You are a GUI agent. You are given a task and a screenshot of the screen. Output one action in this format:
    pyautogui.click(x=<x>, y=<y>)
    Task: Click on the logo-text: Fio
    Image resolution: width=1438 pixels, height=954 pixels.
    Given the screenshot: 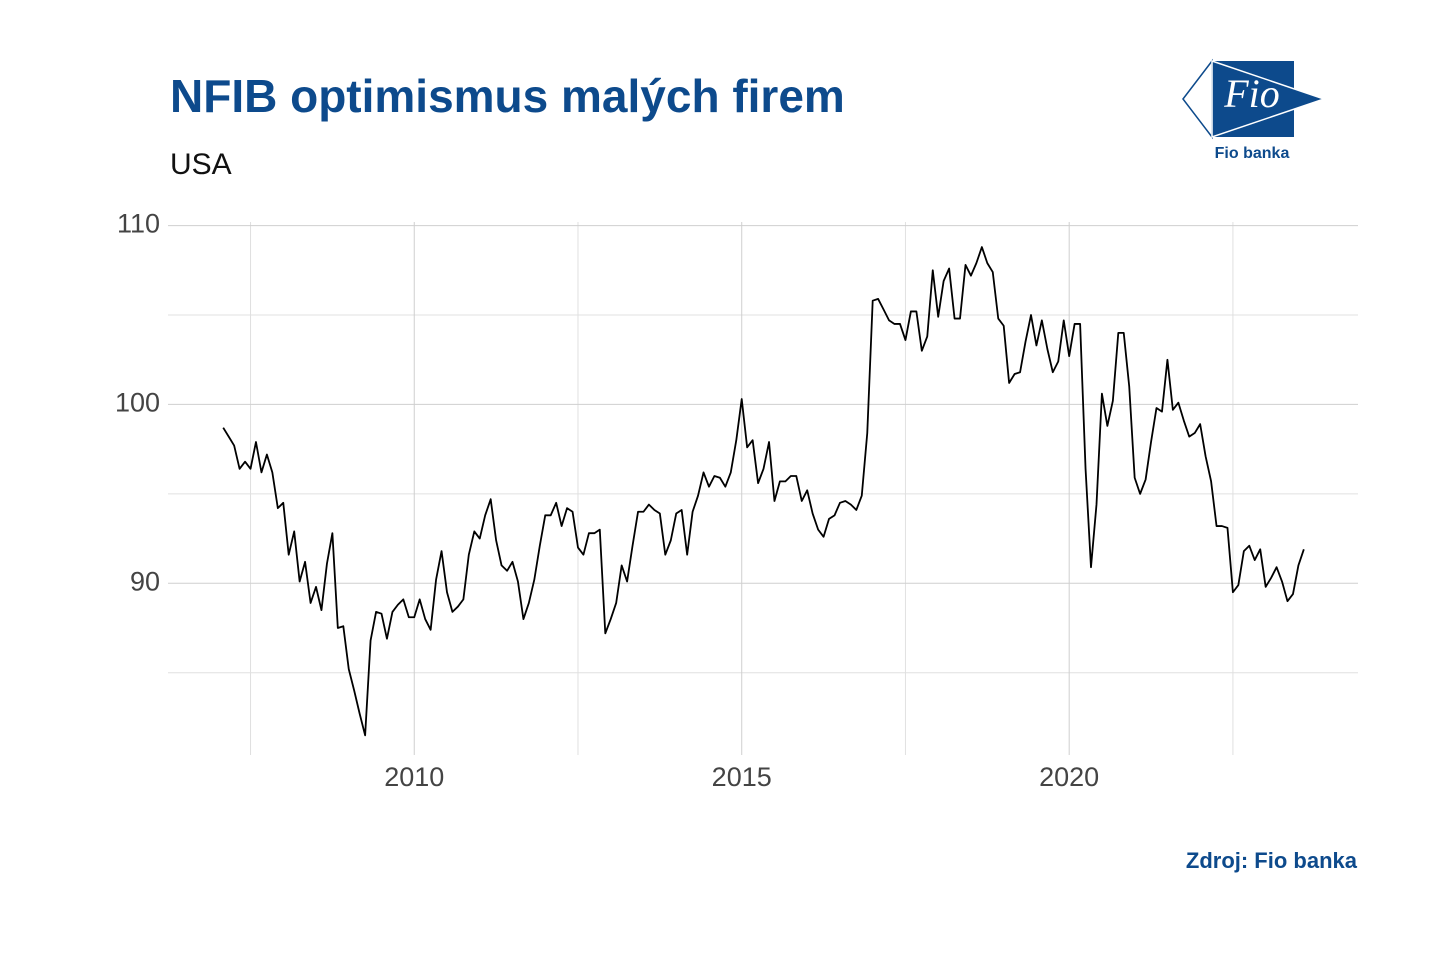 What is the action you would take?
    pyautogui.click(x=1251, y=93)
    